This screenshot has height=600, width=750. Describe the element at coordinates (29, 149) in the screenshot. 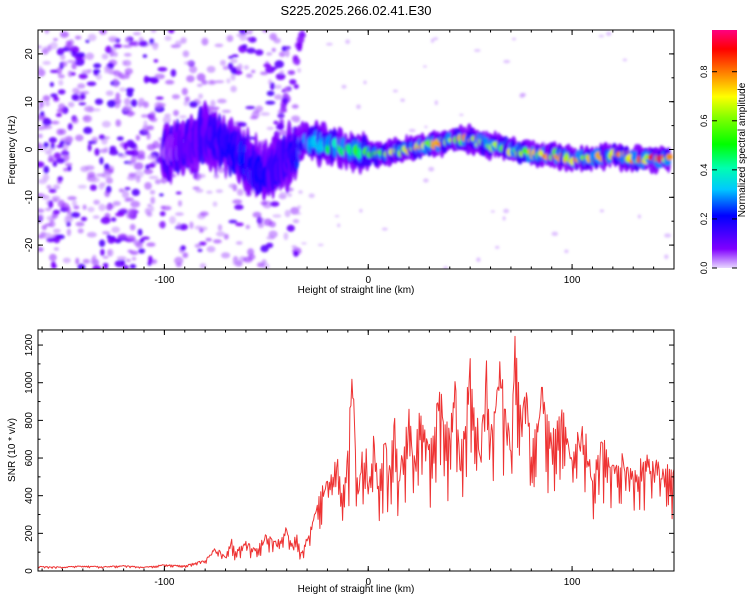

I see `y-tick-label: 0` at that location.